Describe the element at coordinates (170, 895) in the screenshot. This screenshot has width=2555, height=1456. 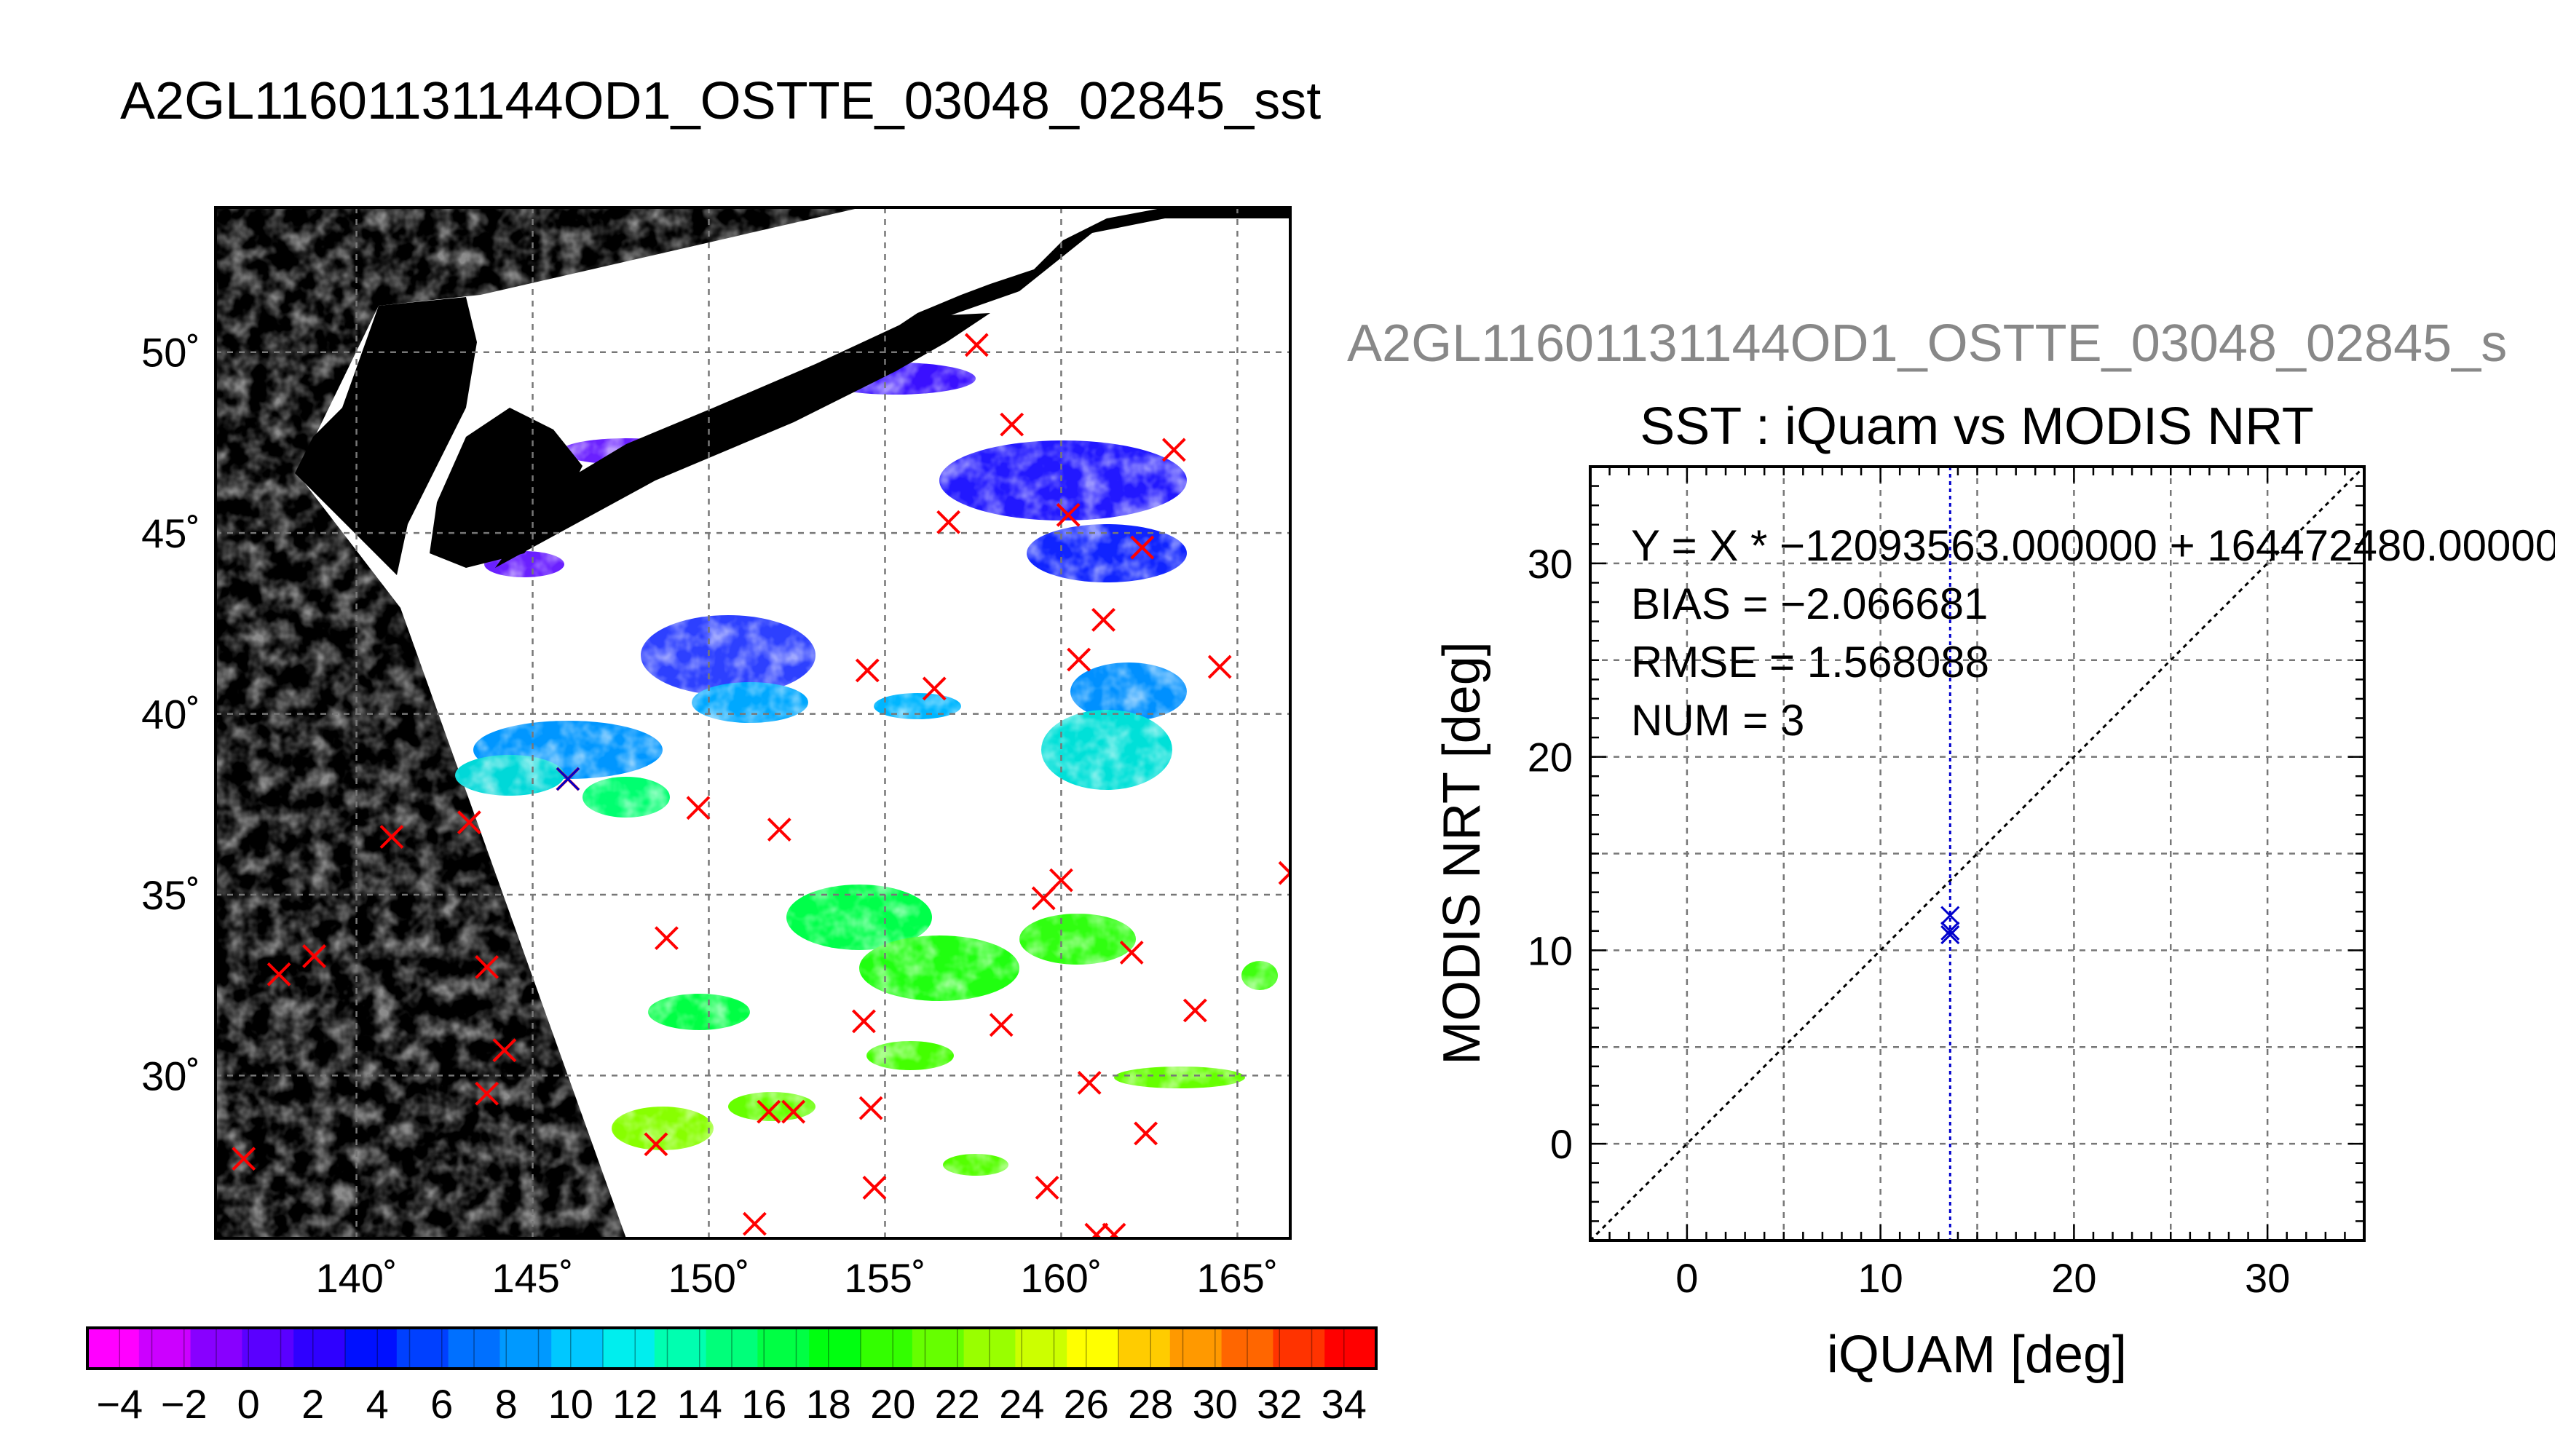
I see `latitude-tick-label: 35˚` at that location.